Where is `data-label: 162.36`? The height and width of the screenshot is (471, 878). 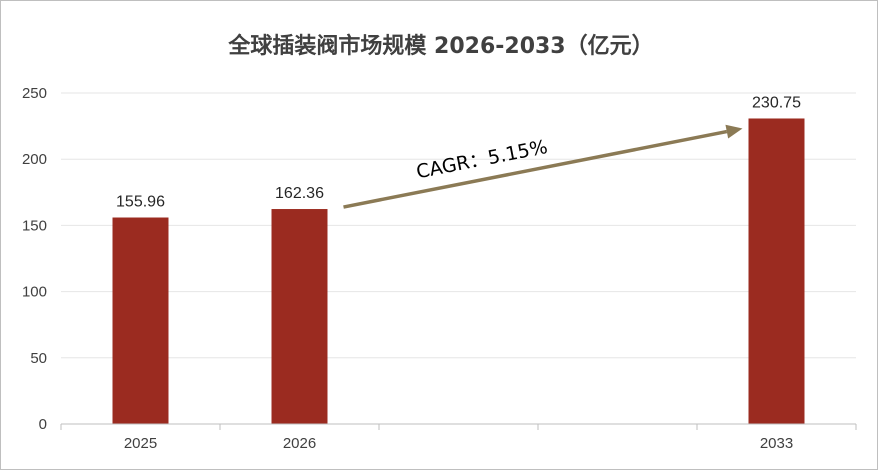
data-label: 162.36 is located at coordinates (299, 193).